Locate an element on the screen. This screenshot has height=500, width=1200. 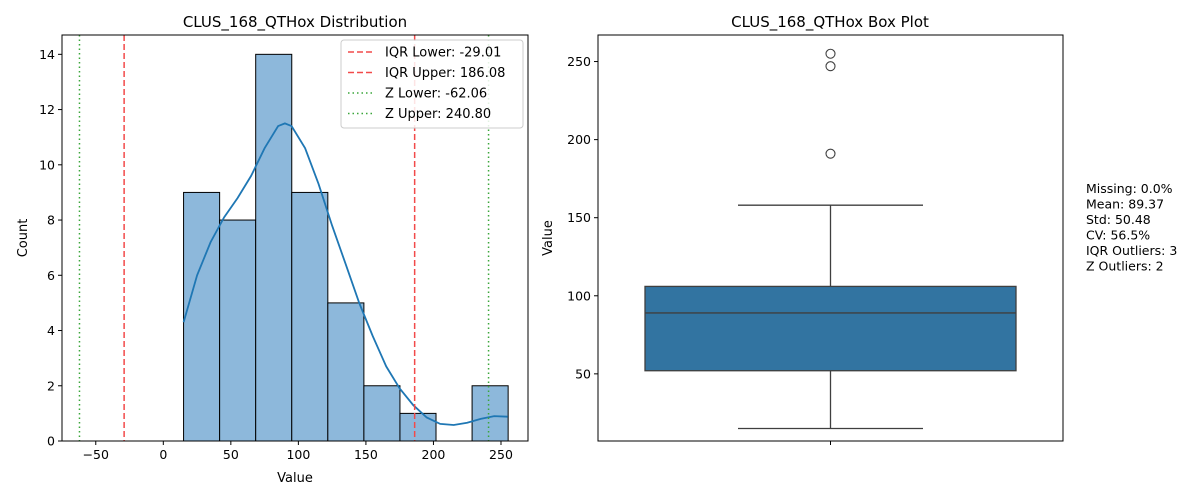
boxplot-y-axis-title: Value is located at coordinates (548, 238).